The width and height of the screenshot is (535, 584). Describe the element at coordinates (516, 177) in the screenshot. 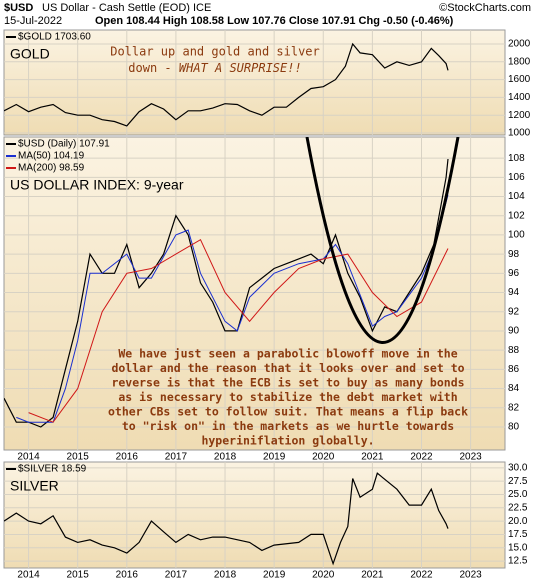

I see `y-tick-label: 106` at that location.